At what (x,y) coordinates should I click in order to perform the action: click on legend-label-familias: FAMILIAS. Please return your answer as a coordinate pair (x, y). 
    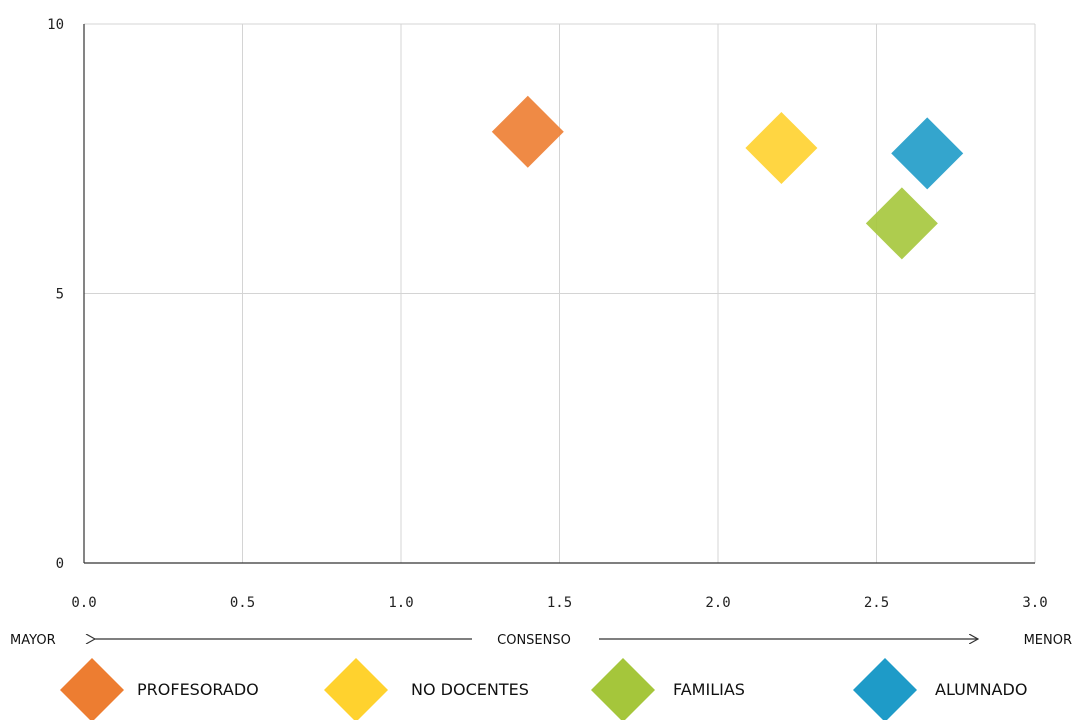
    Looking at the image, I should click on (709, 689).